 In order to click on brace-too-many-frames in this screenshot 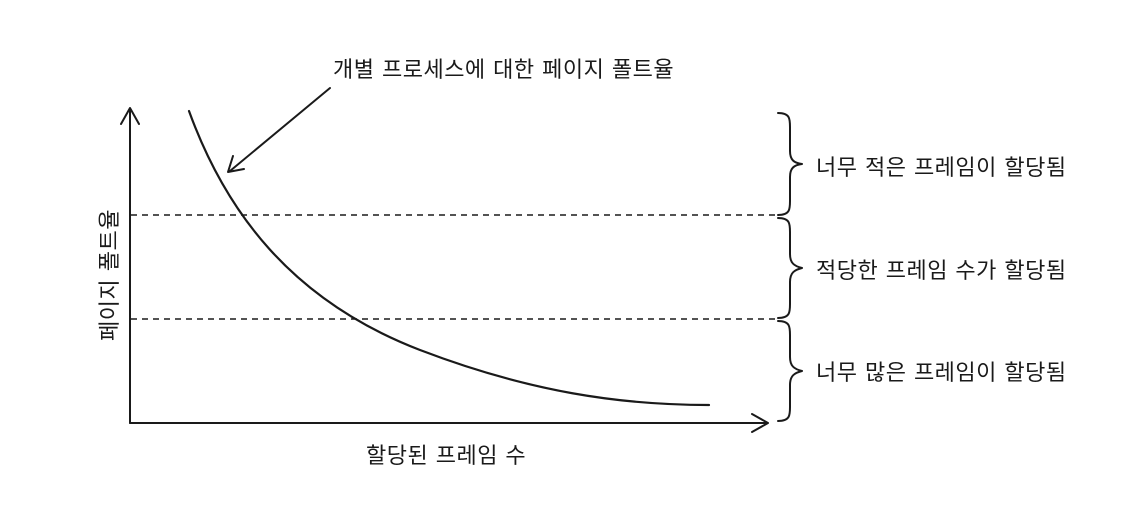, I will do `click(790, 371)`.